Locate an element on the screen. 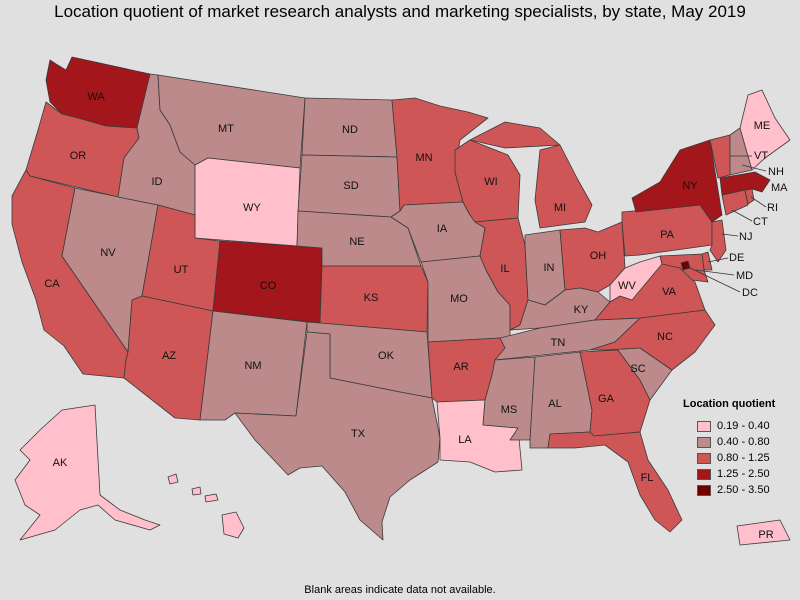  label-MD: MD is located at coordinates (744, 276).